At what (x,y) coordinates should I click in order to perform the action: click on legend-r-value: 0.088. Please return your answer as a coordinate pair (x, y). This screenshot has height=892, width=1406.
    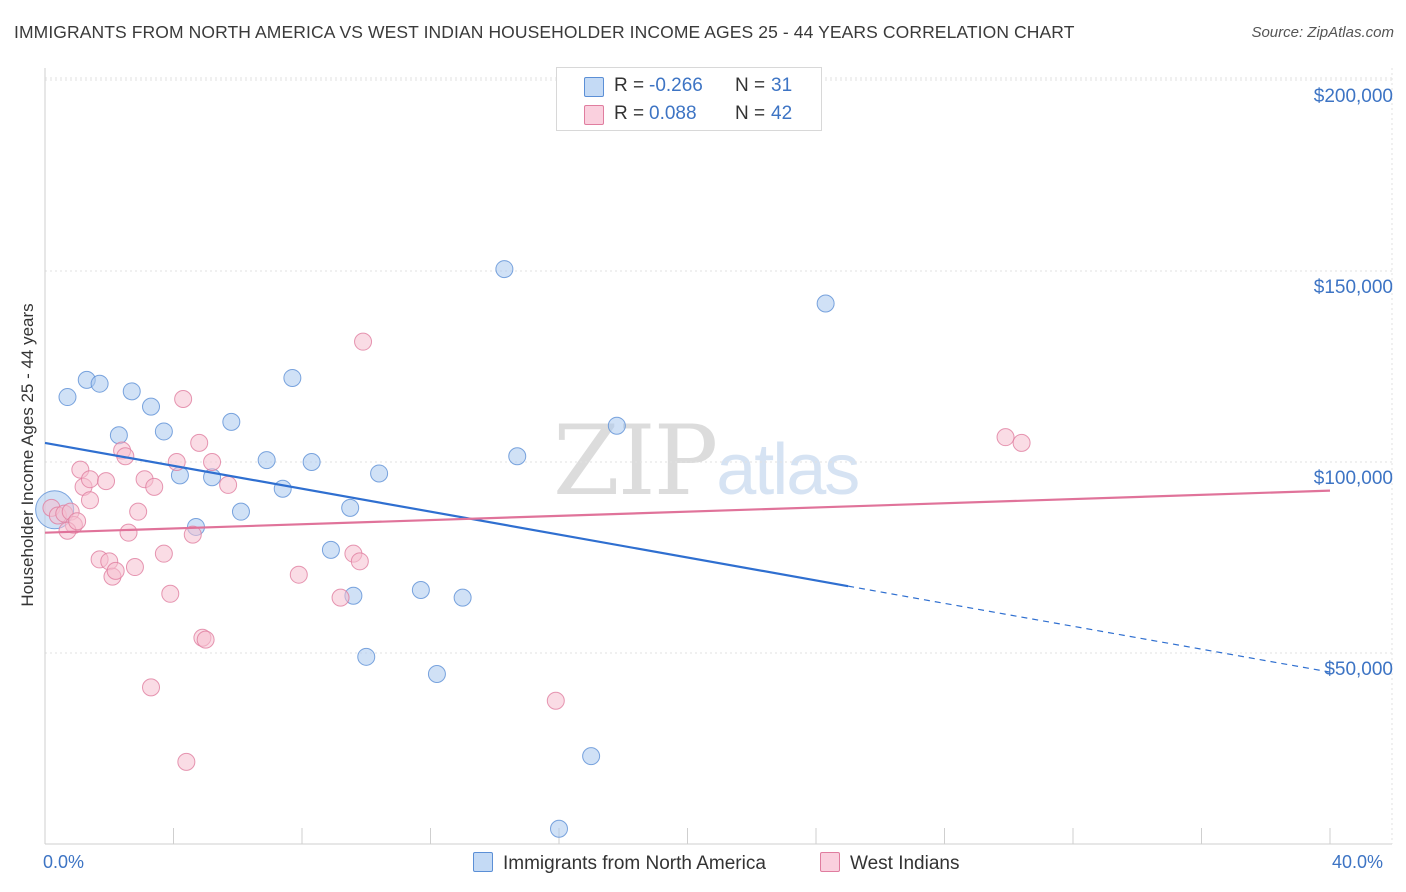
    Looking at the image, I should click on (673, 113).